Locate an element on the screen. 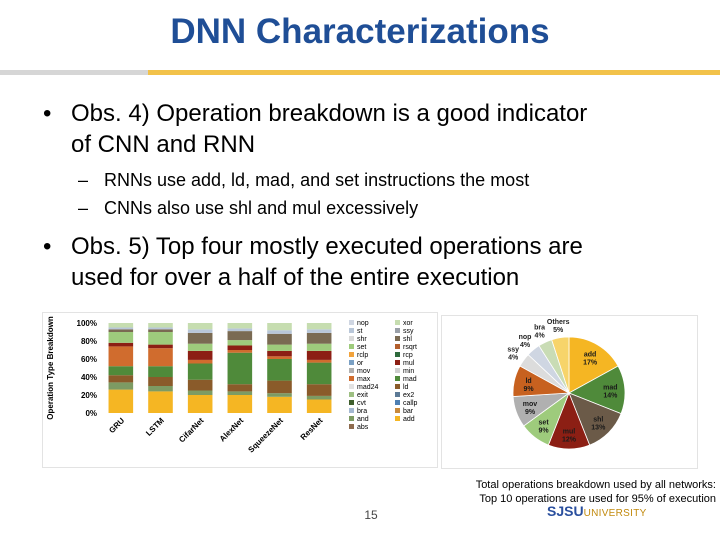  logo-main: SJSU is located at coordinates (565, 511).